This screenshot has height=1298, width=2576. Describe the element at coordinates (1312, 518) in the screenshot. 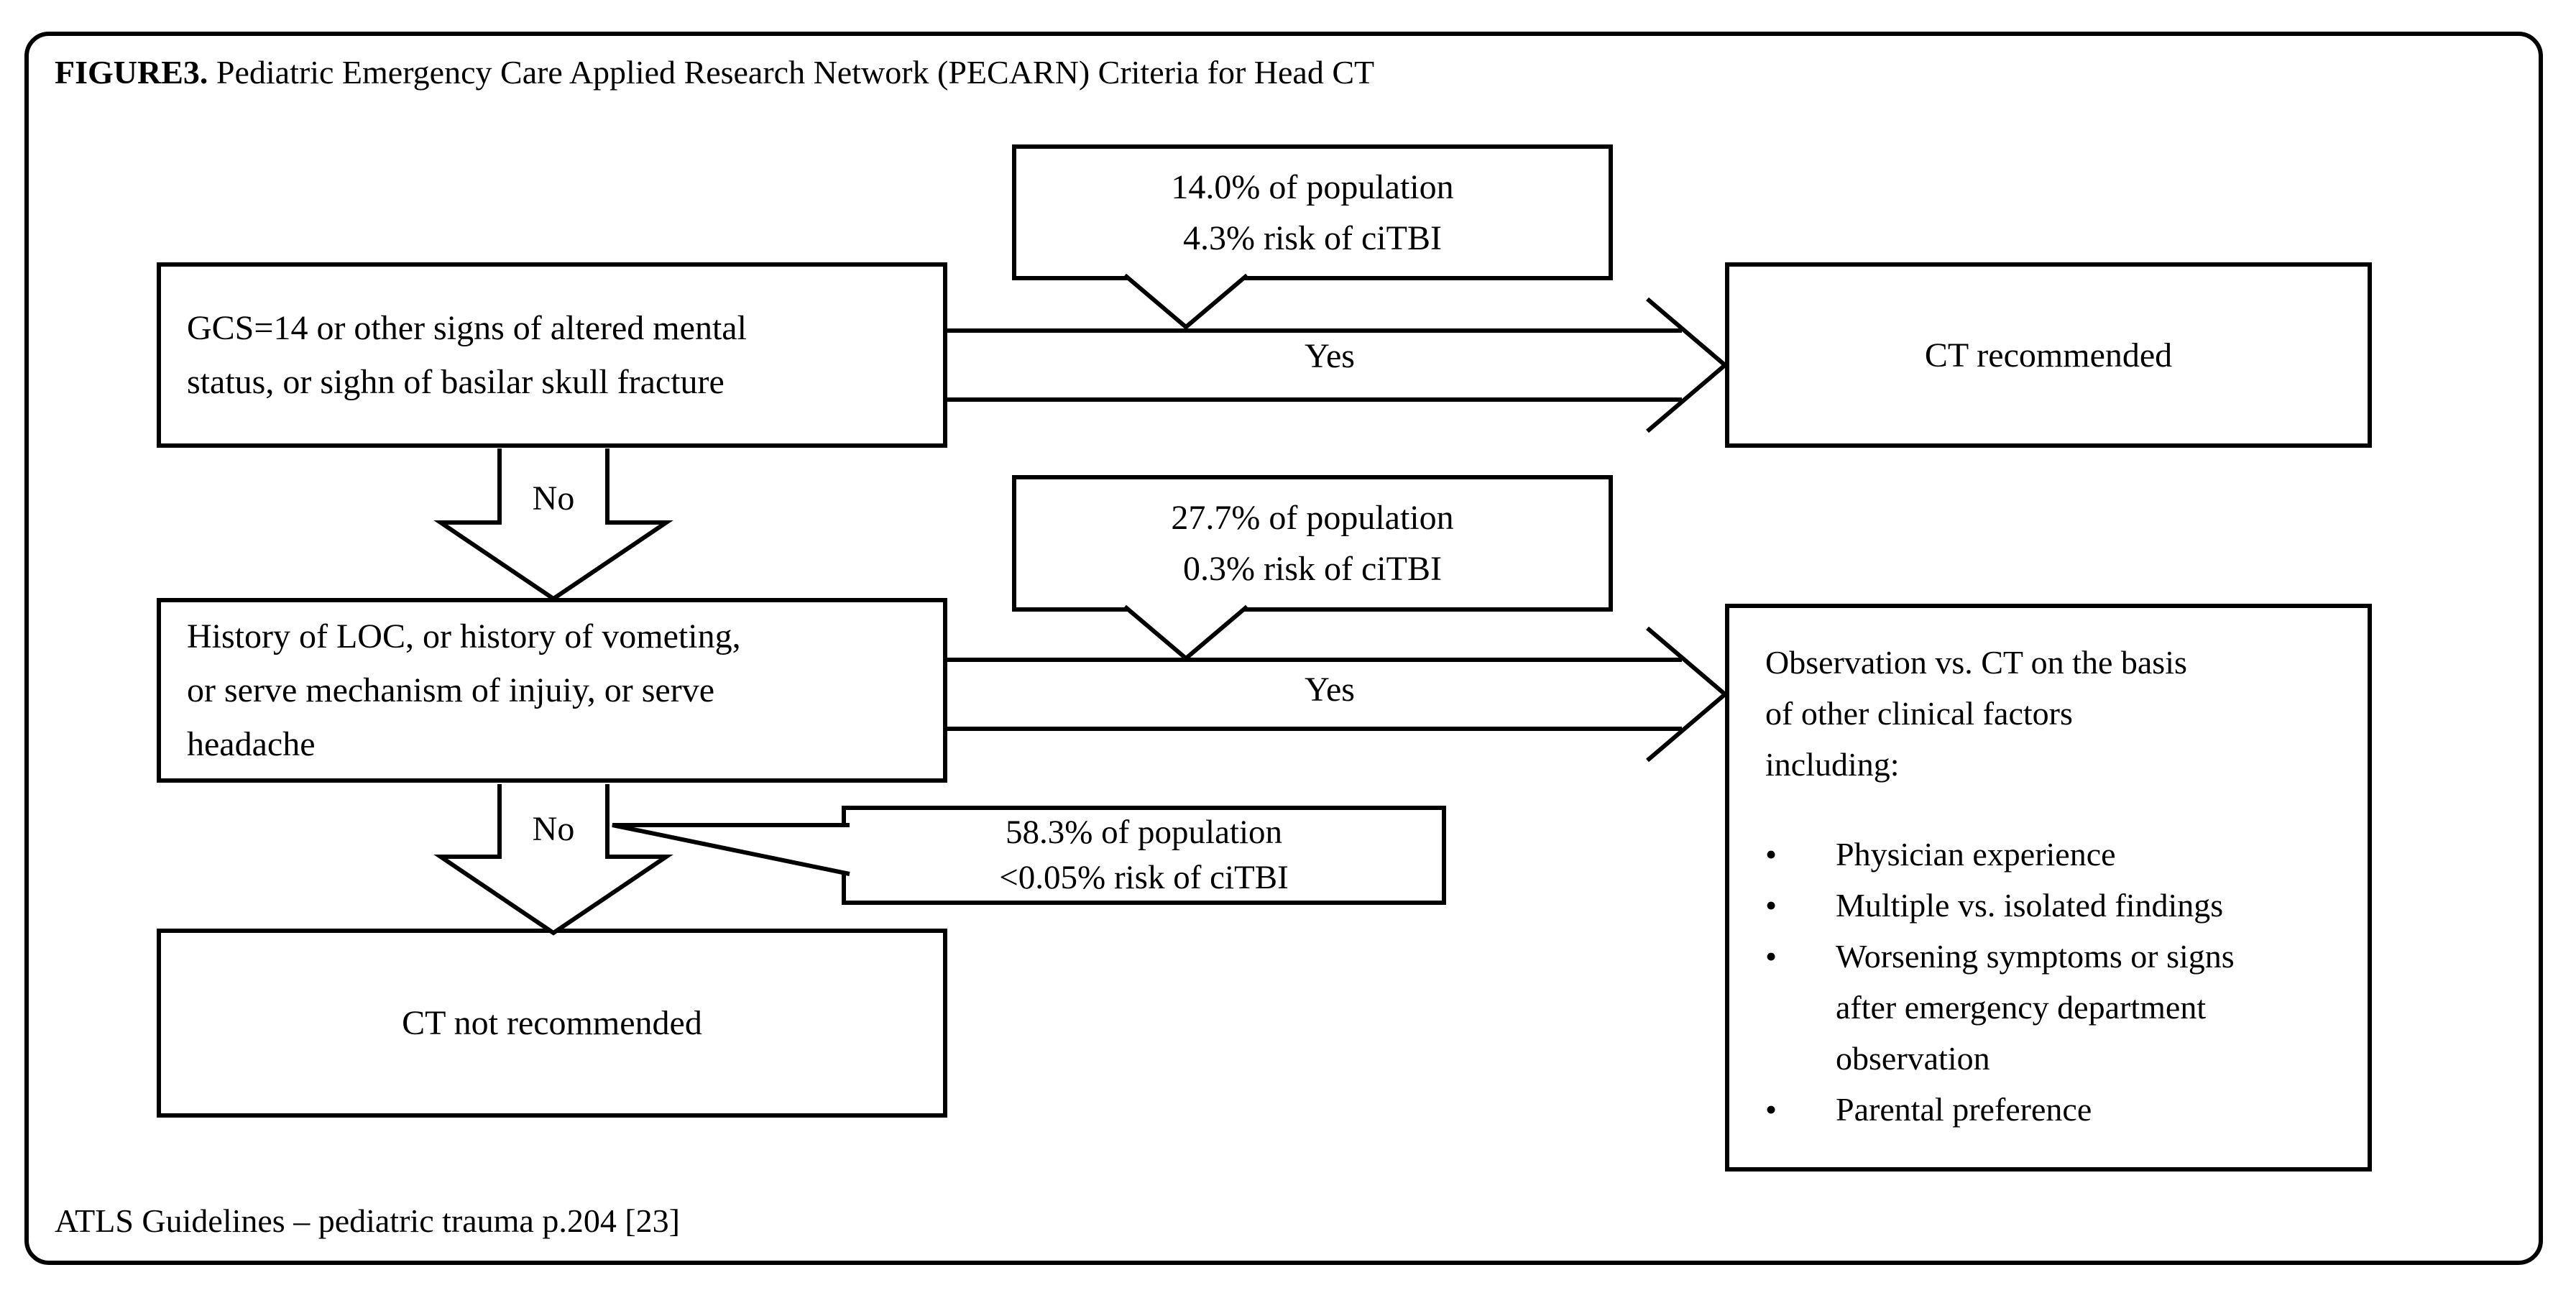

I see `risk-callout-2-line: 27.7% of population` at that location.